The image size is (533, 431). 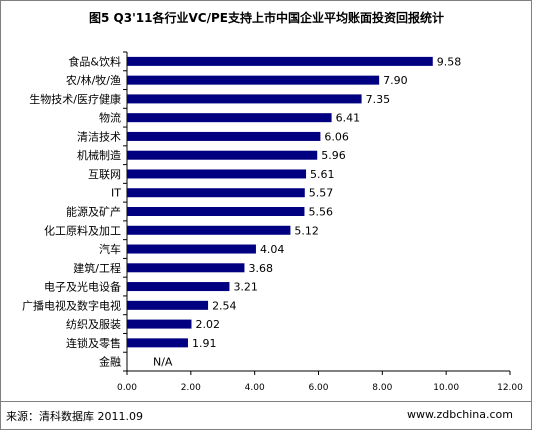 What do you see at coordinates (224, 305) in the screenshot?
I see `value-label: 2.54` at bounding box center [224, 305].